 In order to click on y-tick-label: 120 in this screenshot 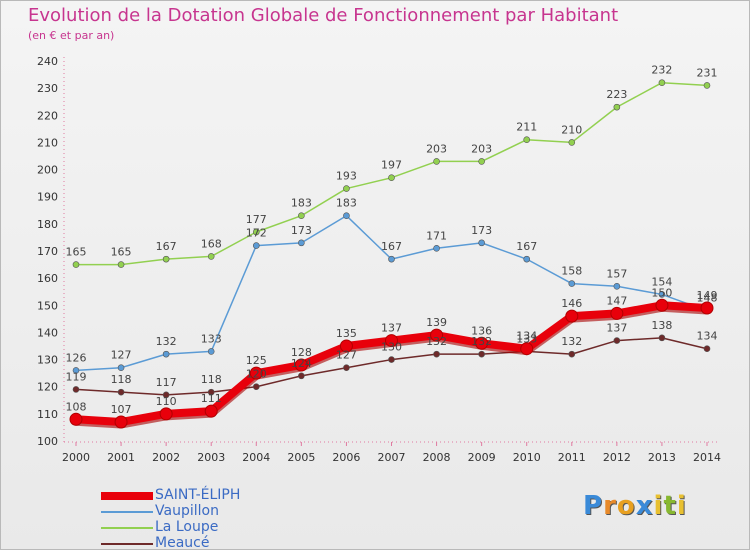, I will do `click(47, 387)`.